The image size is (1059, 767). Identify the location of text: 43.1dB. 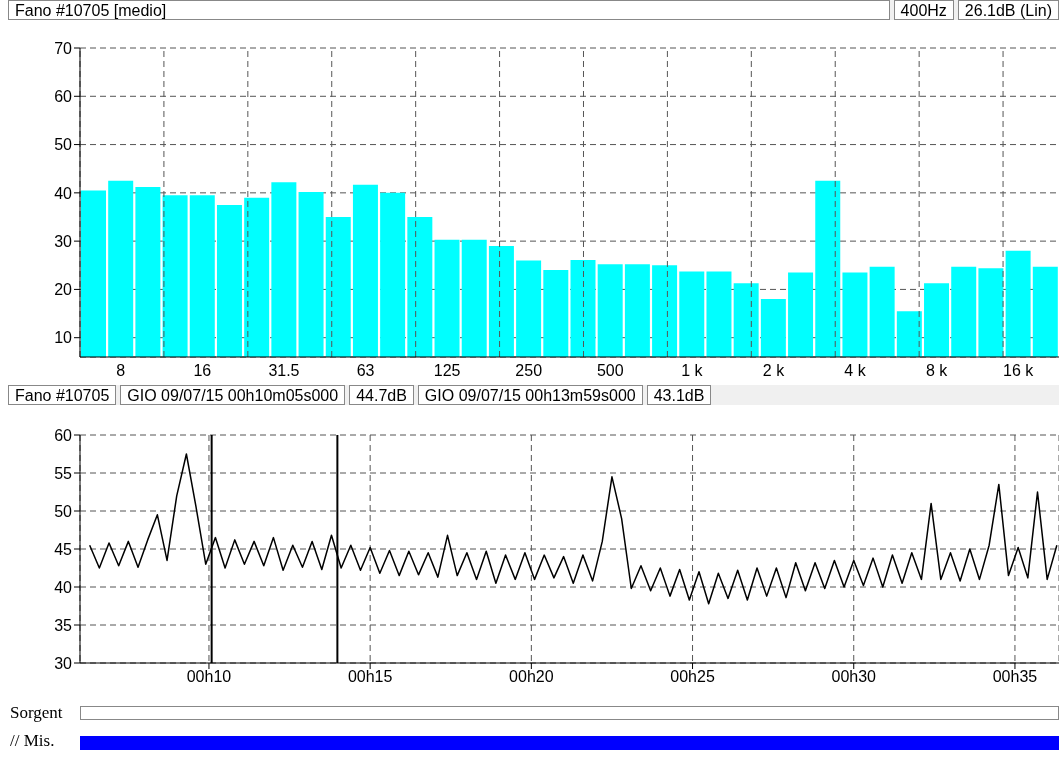
(679, 395).